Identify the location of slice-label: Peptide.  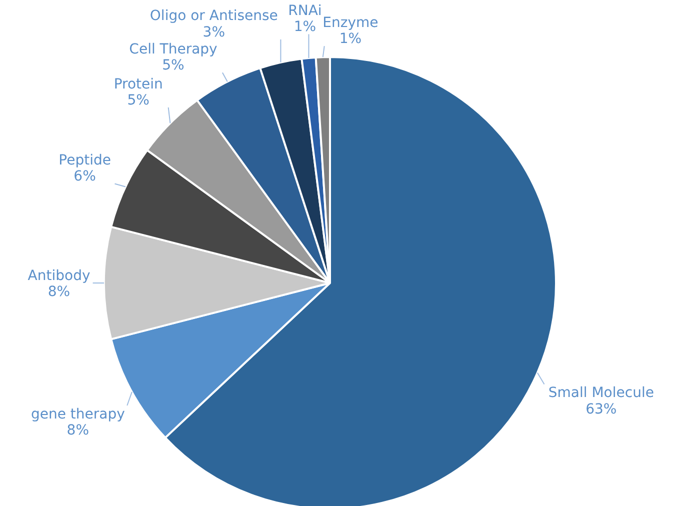
(84, 160).